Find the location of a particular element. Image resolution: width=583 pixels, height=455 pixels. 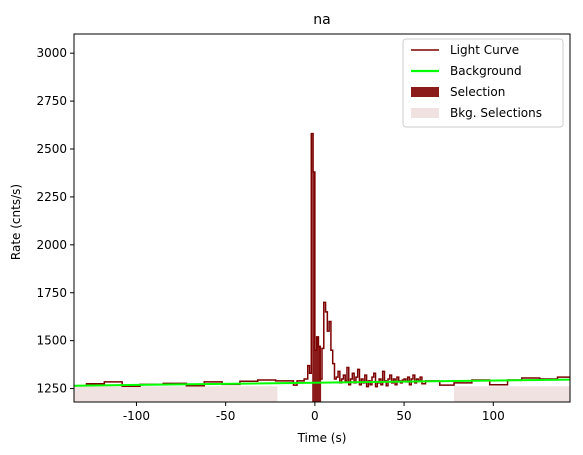

y-tick-label: 2500 is located at coordinates (51, 149).